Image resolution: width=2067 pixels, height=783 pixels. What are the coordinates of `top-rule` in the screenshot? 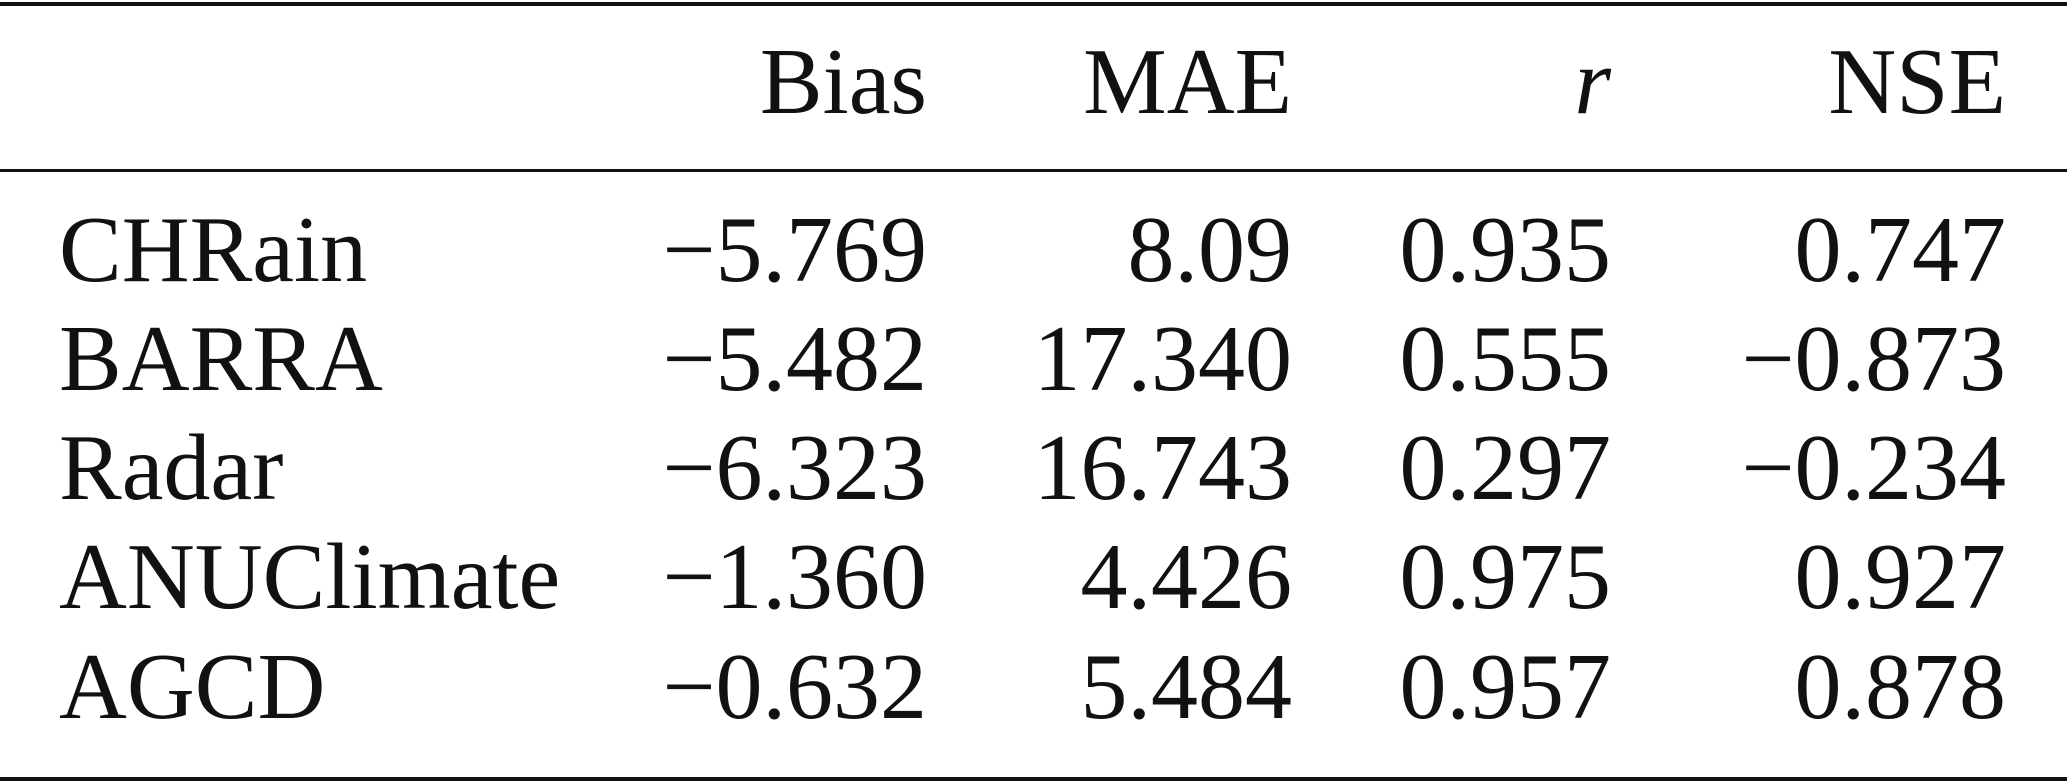 It's located at (1033, 4).